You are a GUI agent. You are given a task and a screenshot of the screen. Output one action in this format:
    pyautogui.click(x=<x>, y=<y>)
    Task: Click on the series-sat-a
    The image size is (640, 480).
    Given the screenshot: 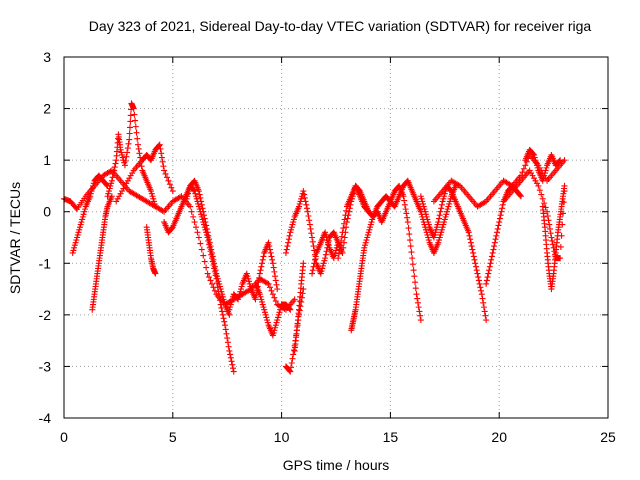 What is the action you would take?
    pyautogui.click(x=179, y=240)
    